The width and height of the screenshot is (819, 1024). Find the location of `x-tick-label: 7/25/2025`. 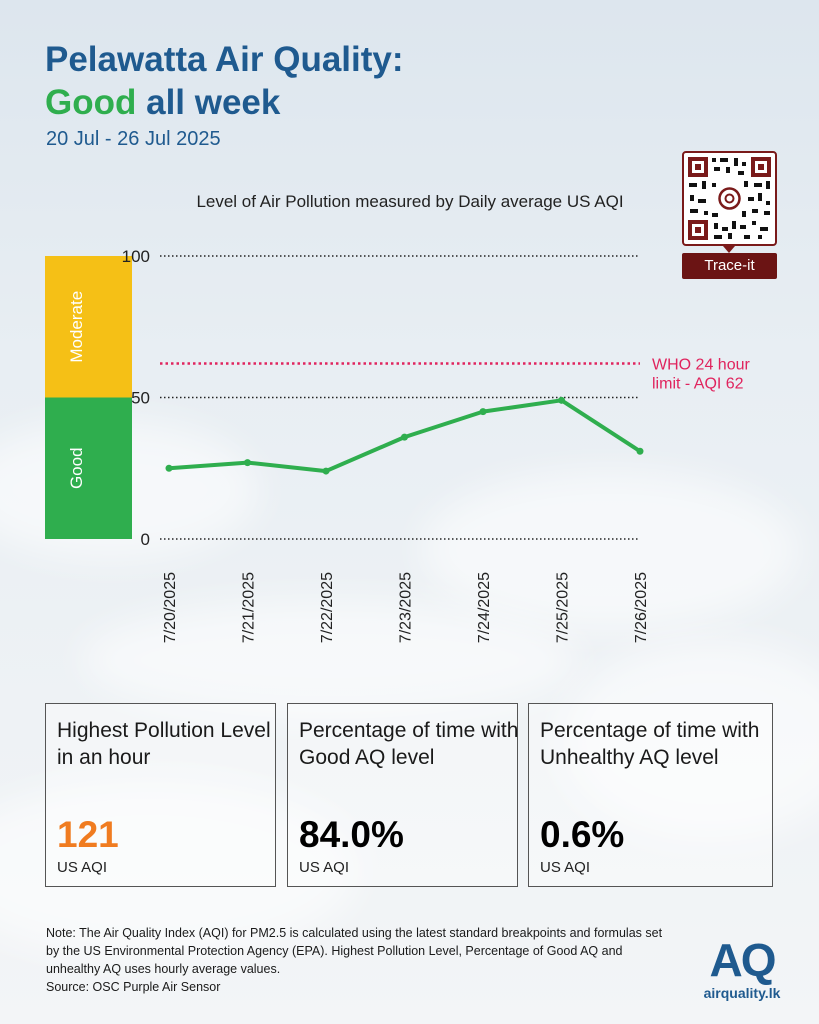

x-tick-label: 7/25/2025 is located at coordinates (563, 607).